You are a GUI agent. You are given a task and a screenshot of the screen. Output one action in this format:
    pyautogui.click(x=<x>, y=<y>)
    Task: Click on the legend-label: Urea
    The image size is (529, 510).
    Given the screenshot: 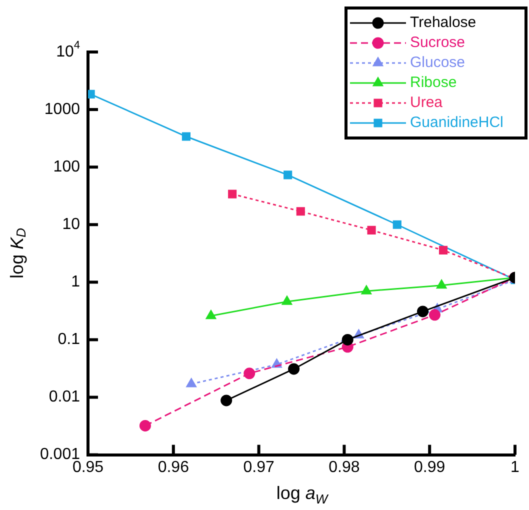 What is the action you would take?
    pyautogui.click(x=427, y=103)
    